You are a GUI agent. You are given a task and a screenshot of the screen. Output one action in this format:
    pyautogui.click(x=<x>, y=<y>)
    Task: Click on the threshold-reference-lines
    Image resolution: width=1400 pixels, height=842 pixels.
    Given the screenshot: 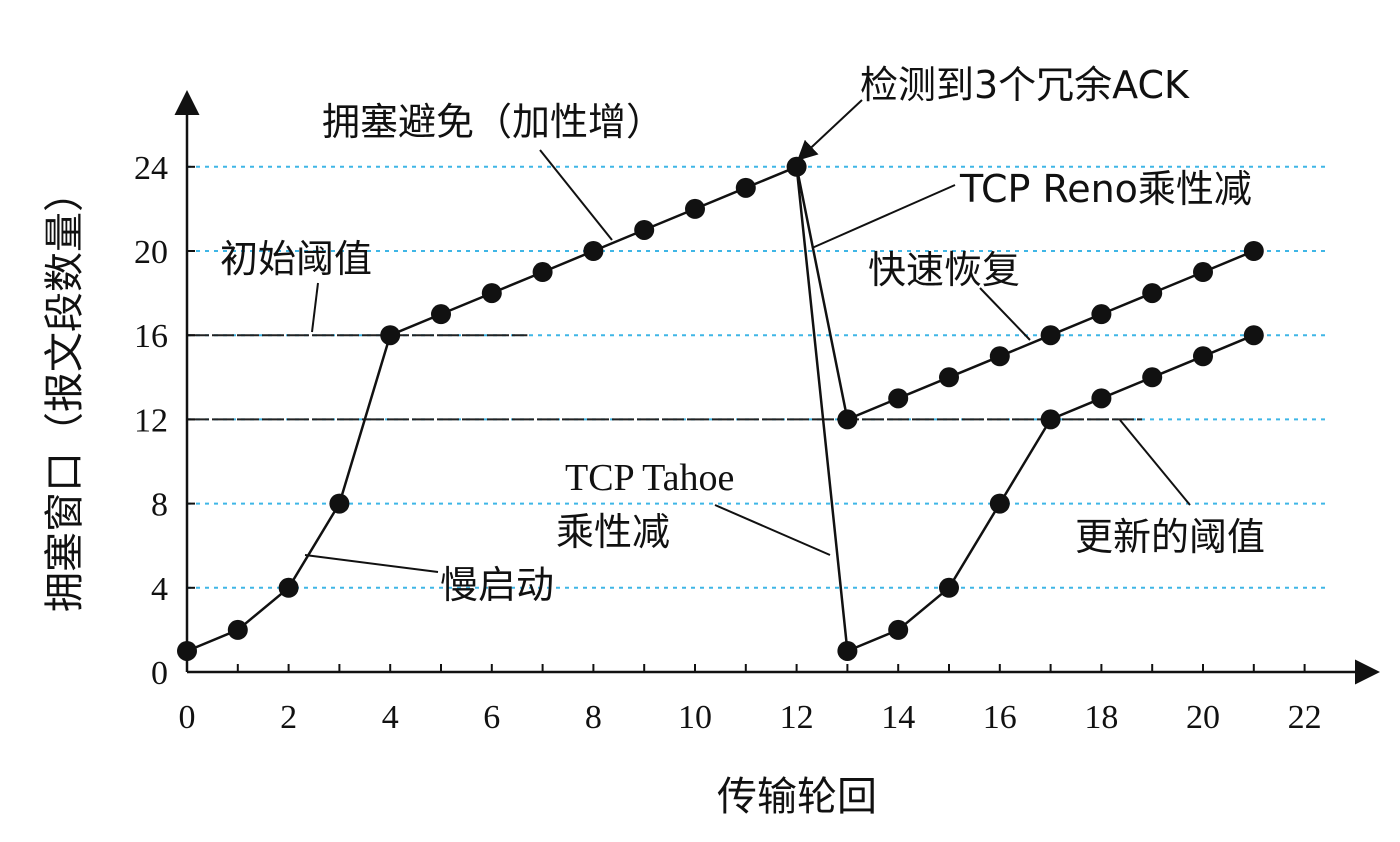 What is the action you would take?
    pyautogui.click(x=665, y=377)
    